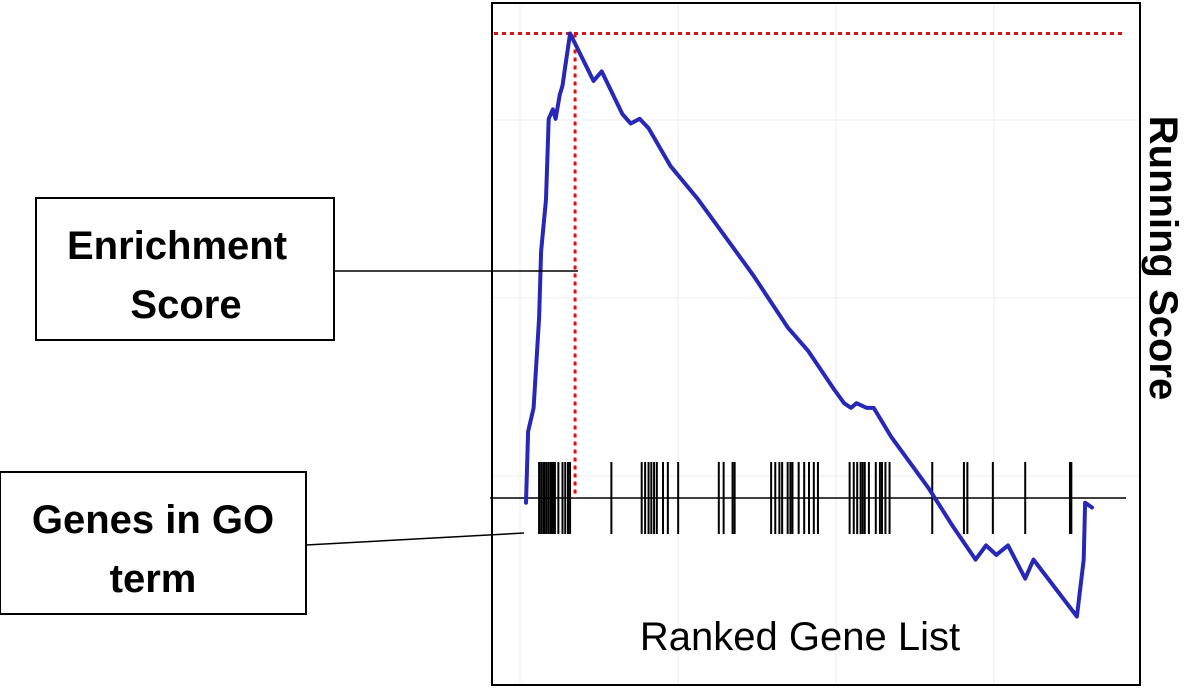 The image size is (1190, 688). What do you see at coordinates (185, 269) in the screenshot?
I see `enrichment-score-box` at bounding box center [185, 269].